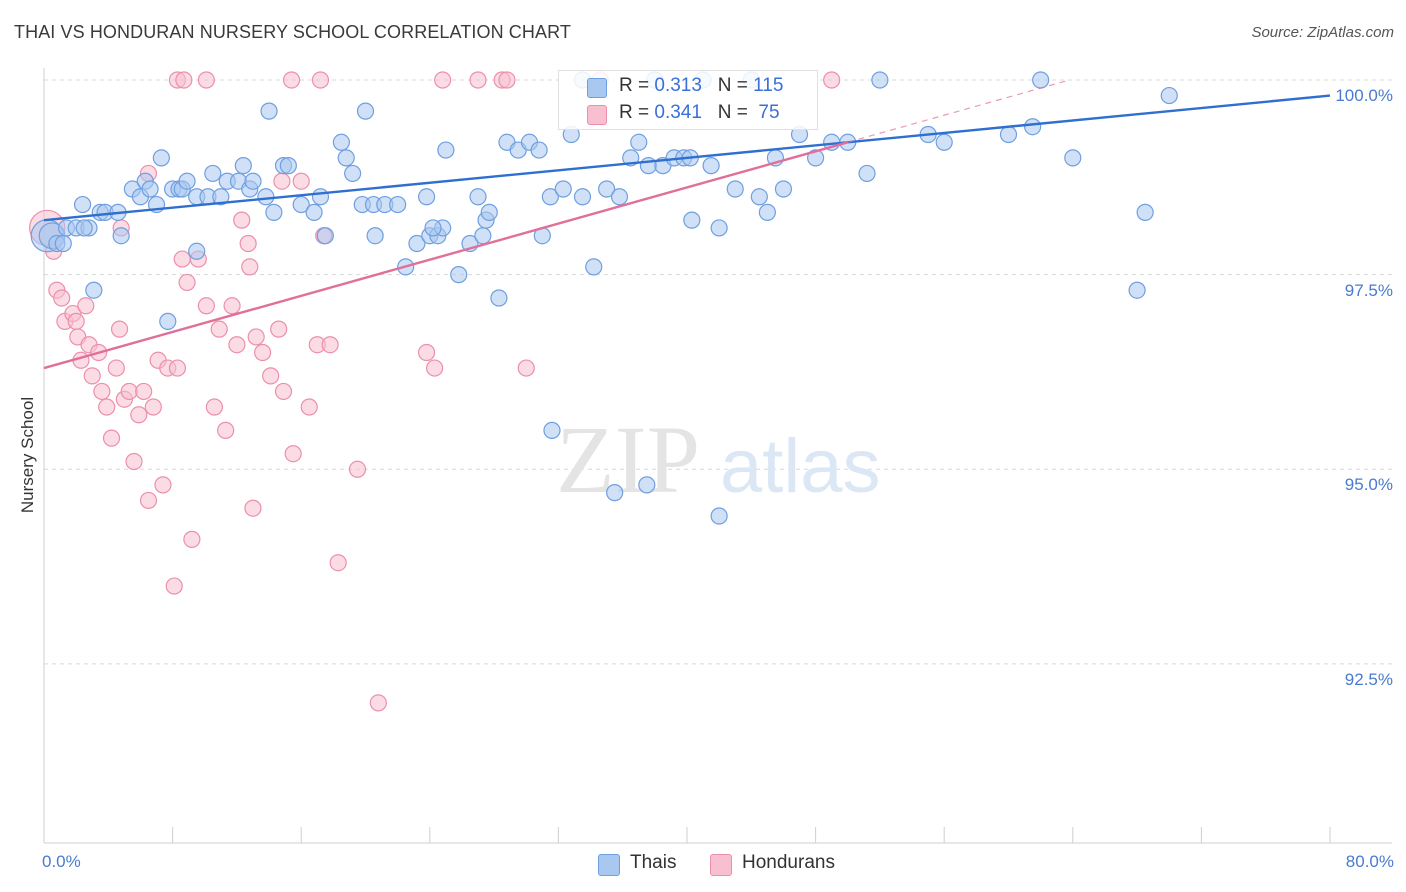  What do you see at coordinates (735, 112) in the screenshot?
I see `honduran-n-label: N =` at bounding box center [735, 112].